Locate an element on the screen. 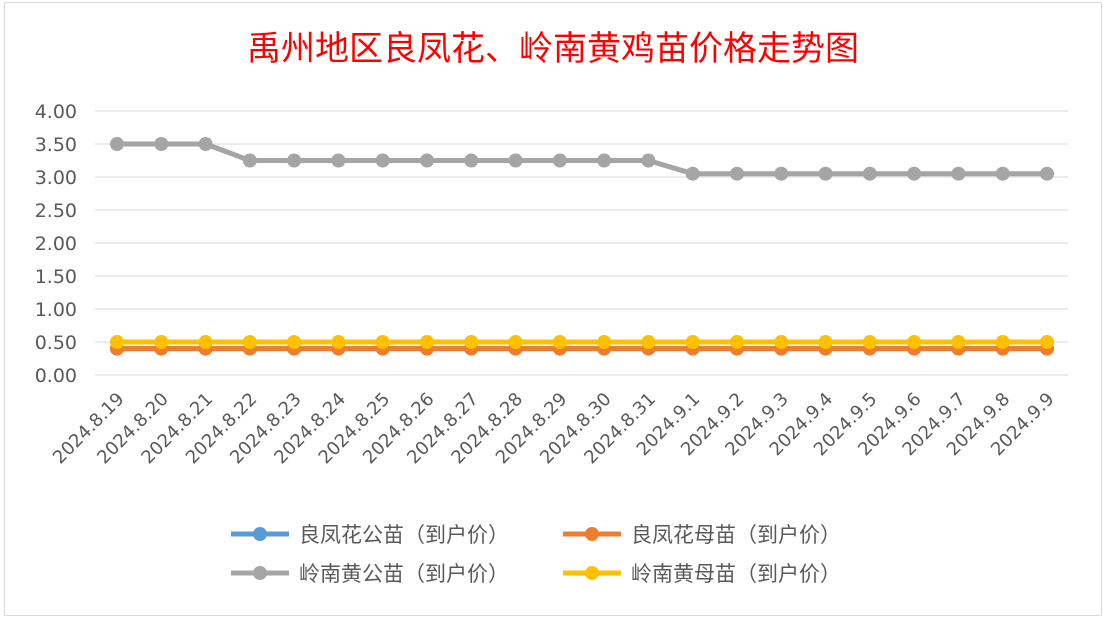  legend-label: 良凤花母苗（到户价） is located at coordinates (736, 535).